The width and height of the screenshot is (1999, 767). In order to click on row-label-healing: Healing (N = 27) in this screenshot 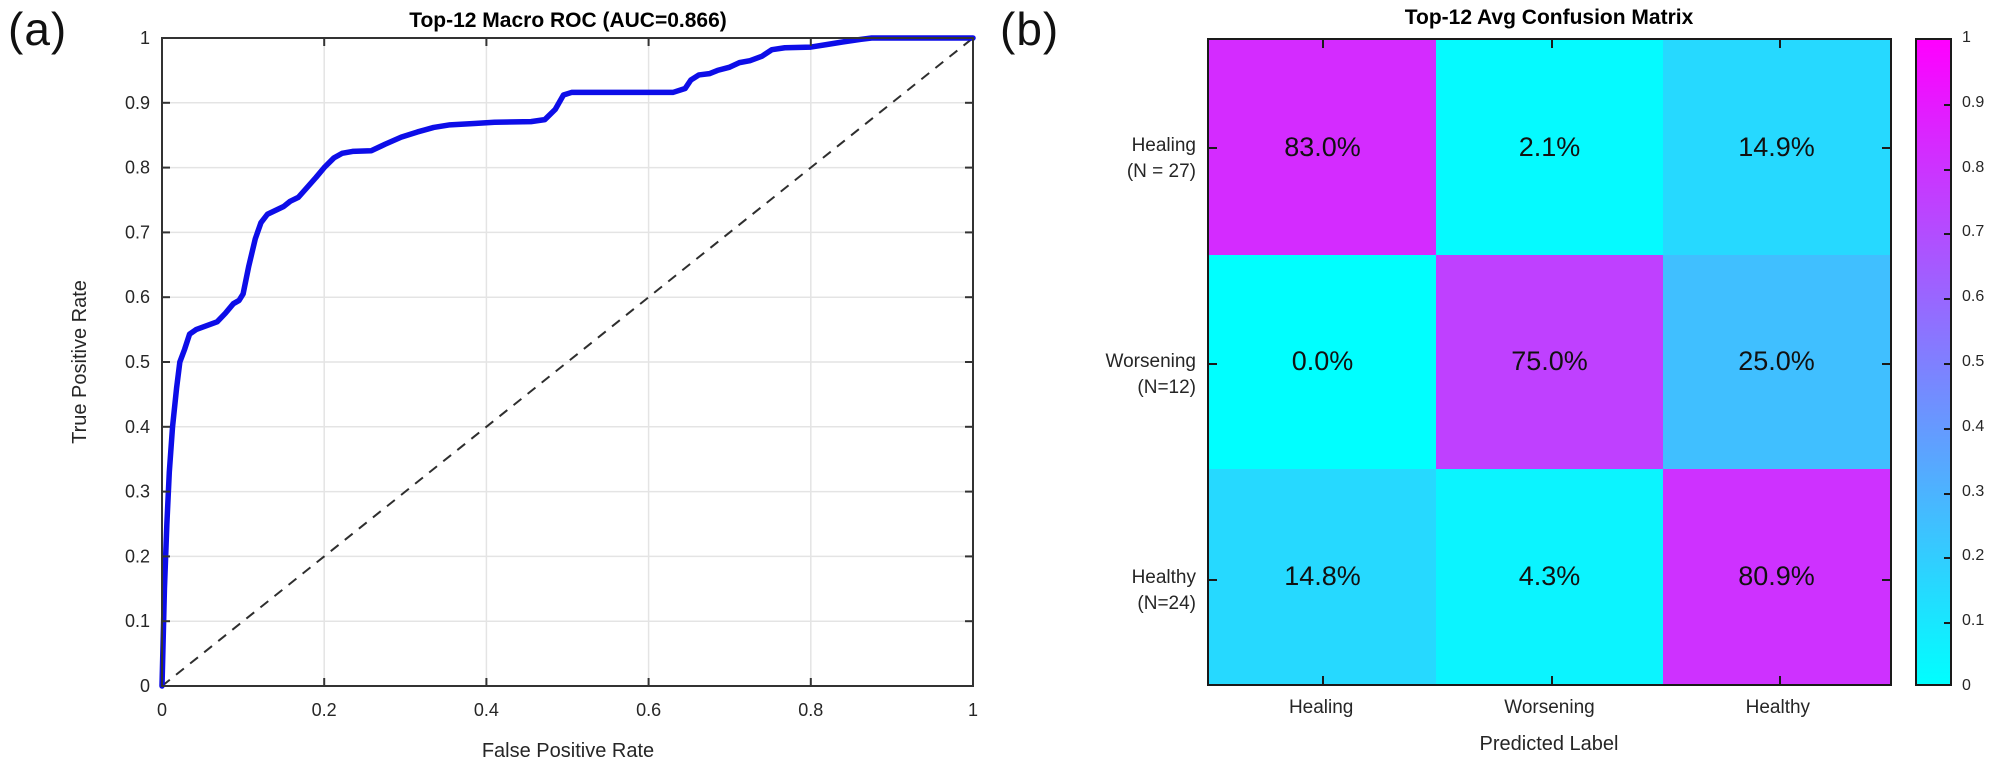, I will do `click(1098, 159)`.